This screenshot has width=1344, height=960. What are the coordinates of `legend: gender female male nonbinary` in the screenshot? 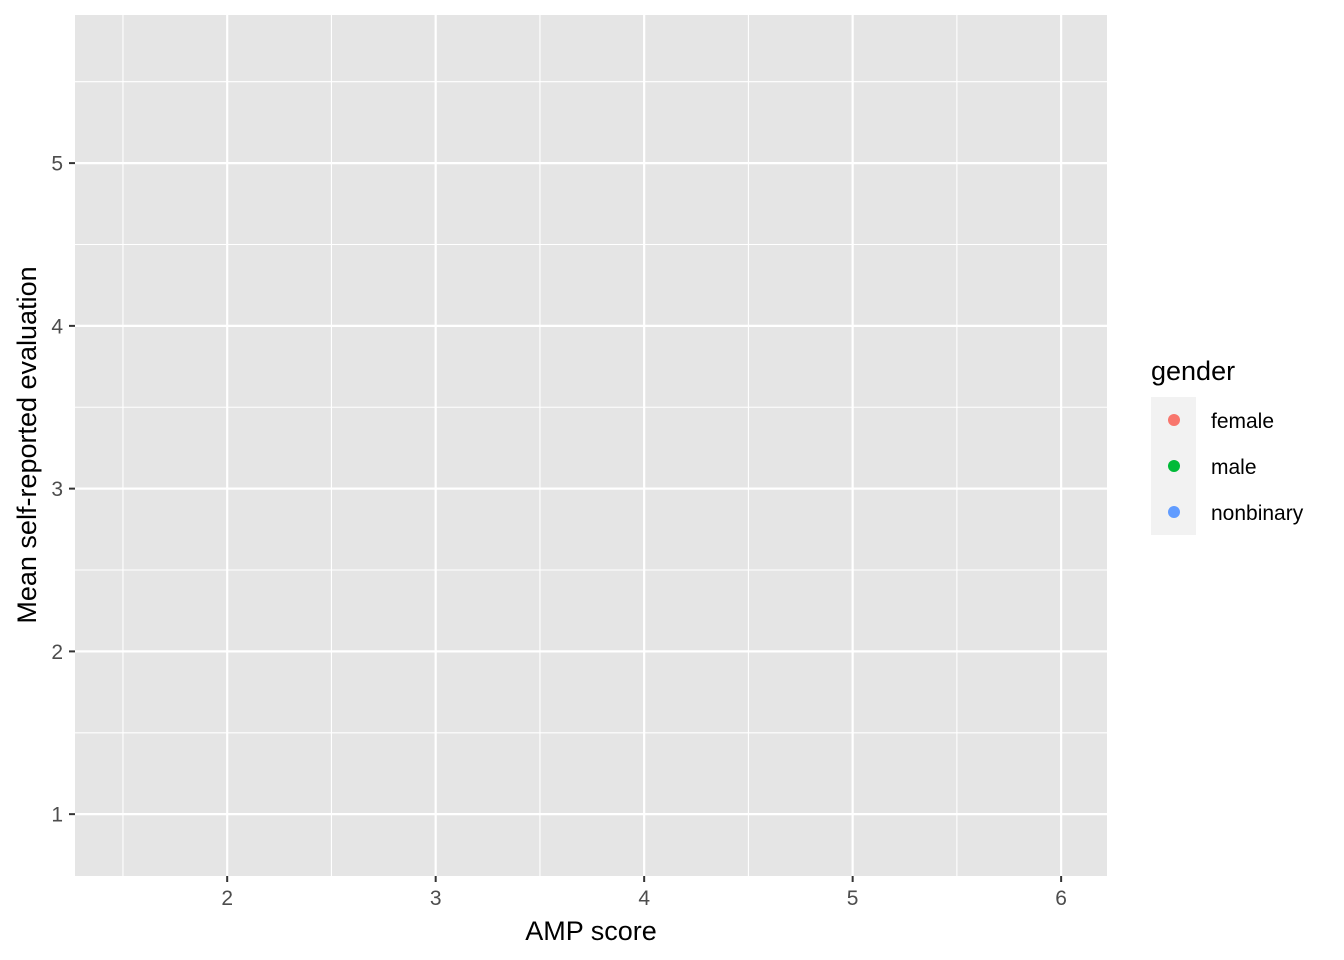 It's located at (1227, 445).